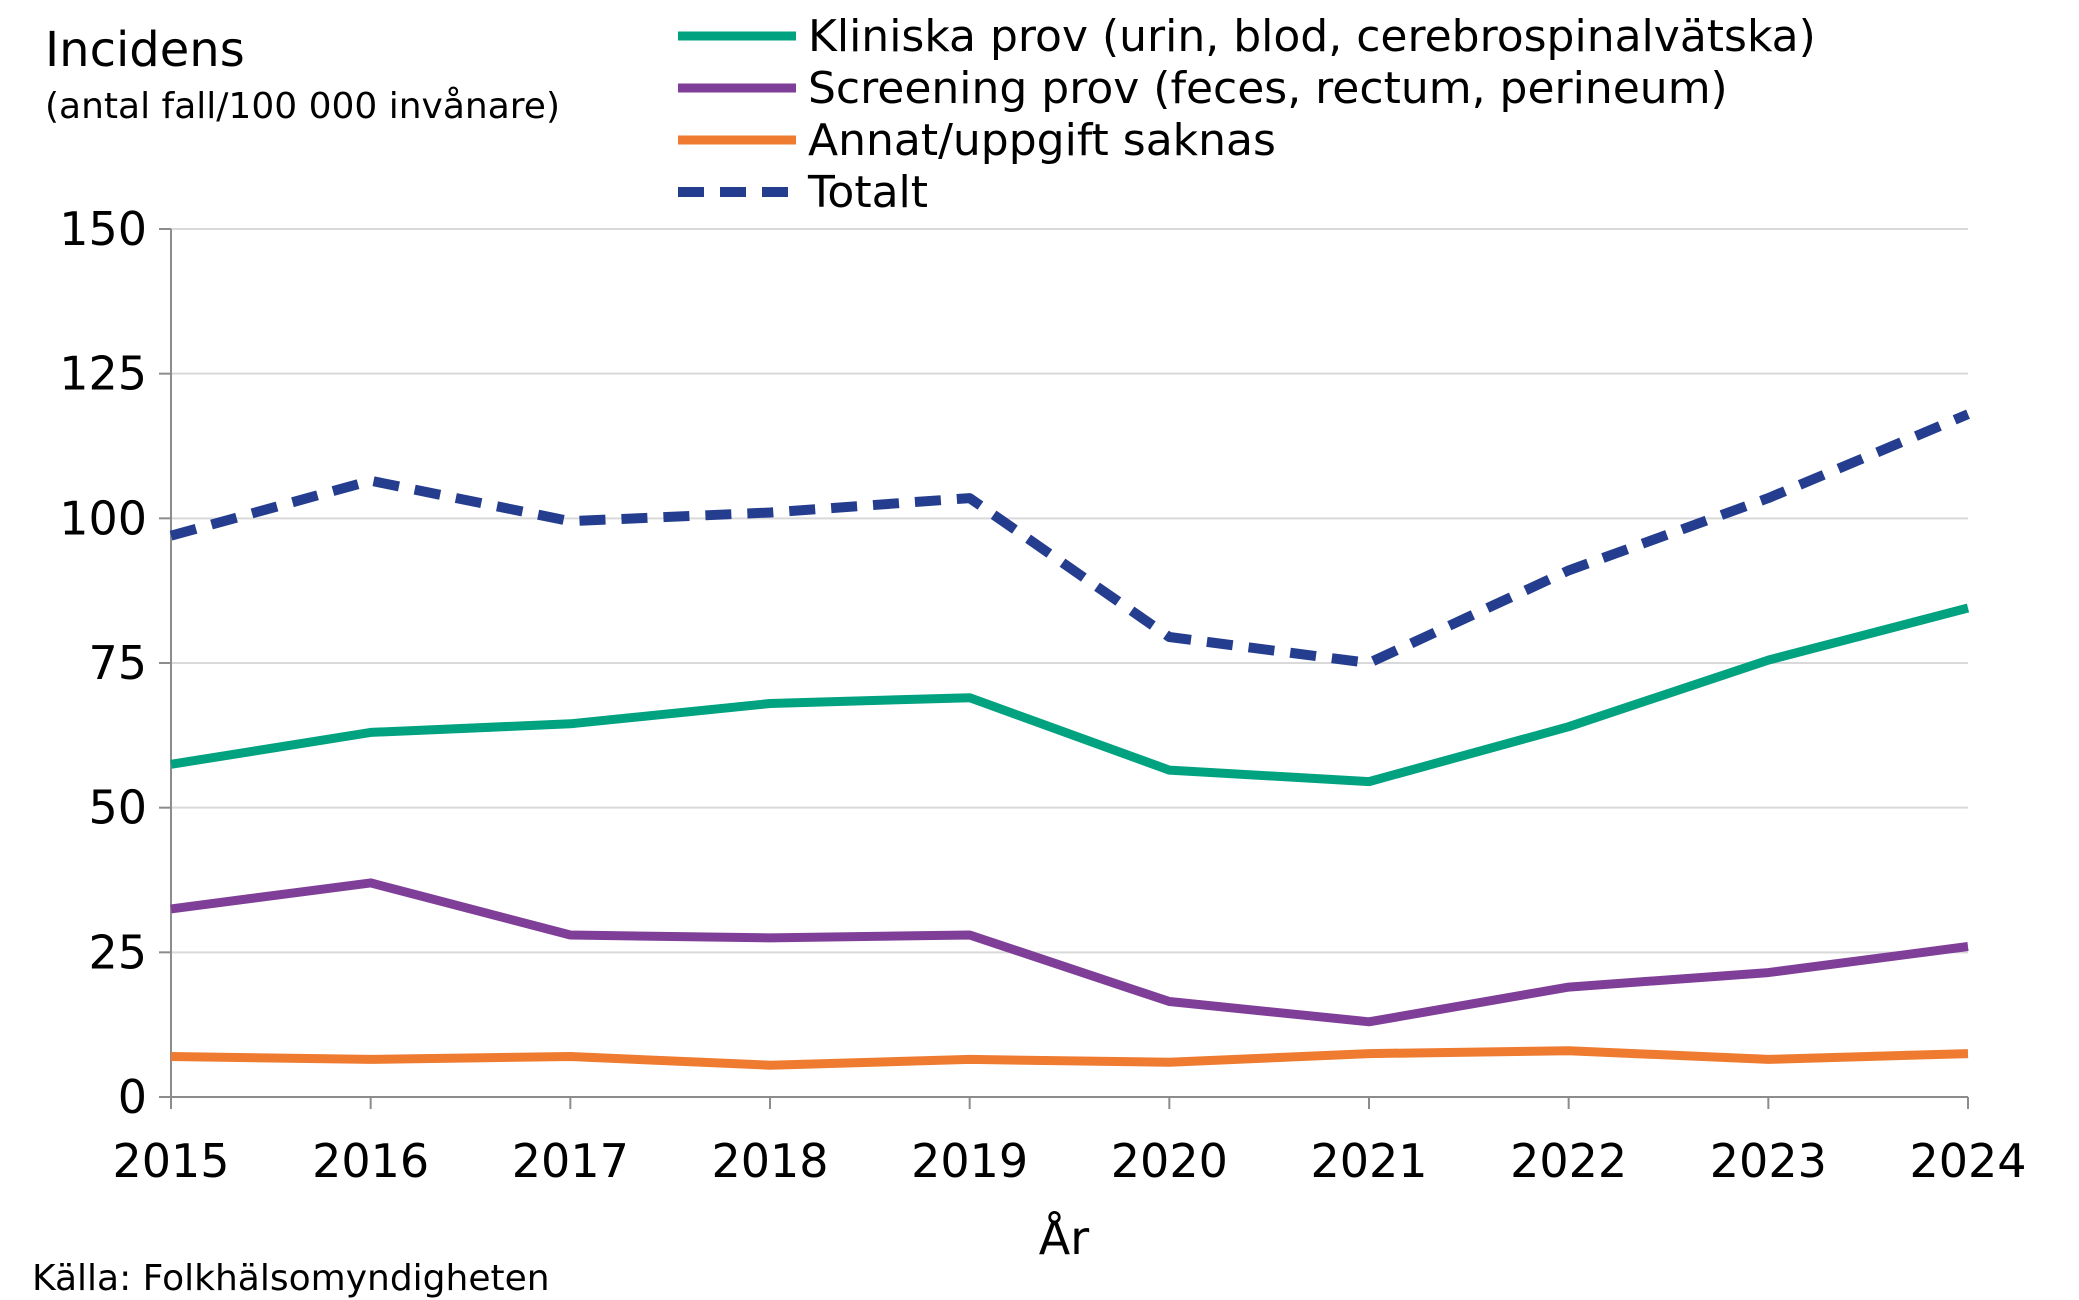 The height and width of the screenshot is (1300, 2079). What do you see at coordinates (1368, 1161) in the screenshot?
I see `x-tick-label: 2021` at bounding box center [1368, 1161].